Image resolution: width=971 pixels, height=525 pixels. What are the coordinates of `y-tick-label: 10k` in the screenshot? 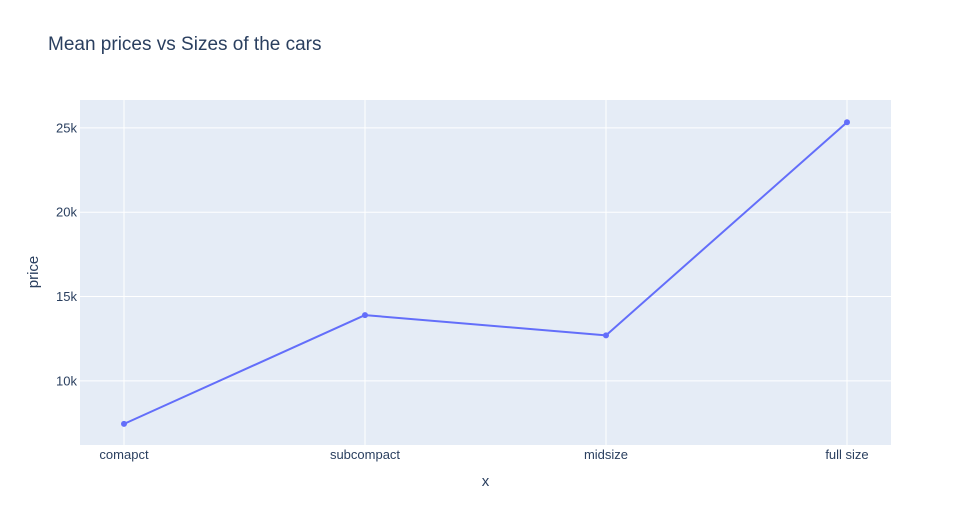 It's located at (66, 380).